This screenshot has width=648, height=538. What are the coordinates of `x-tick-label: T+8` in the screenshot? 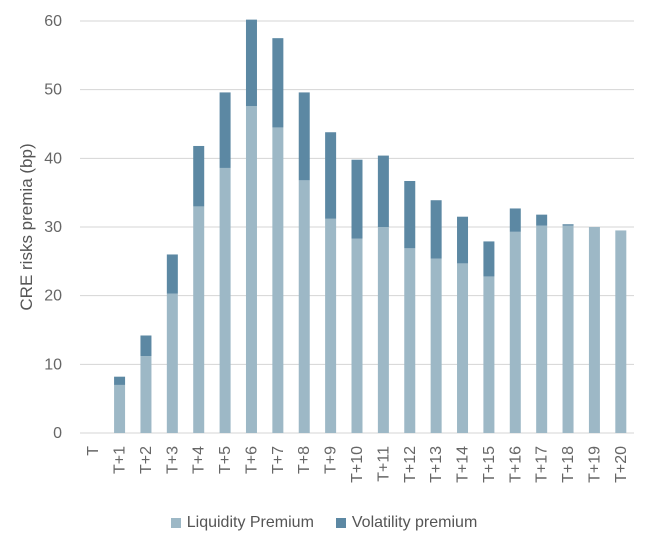 It's located at (304, 460).